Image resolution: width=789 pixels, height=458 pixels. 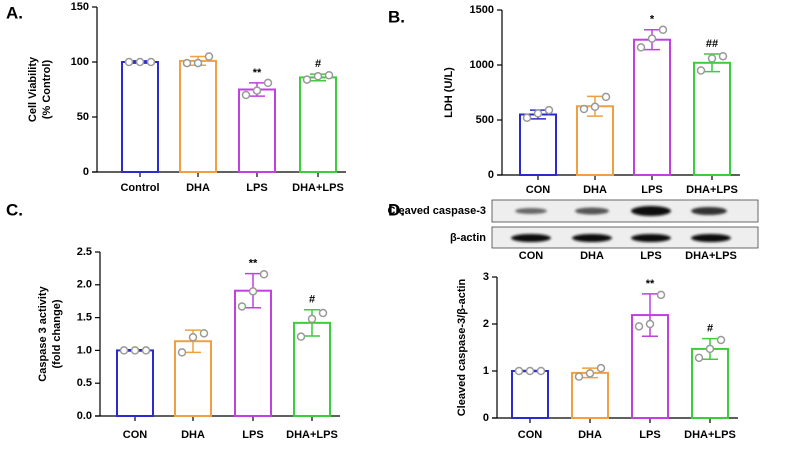 I want to click on y-tick-label: 3, so click(x=486, y=277).